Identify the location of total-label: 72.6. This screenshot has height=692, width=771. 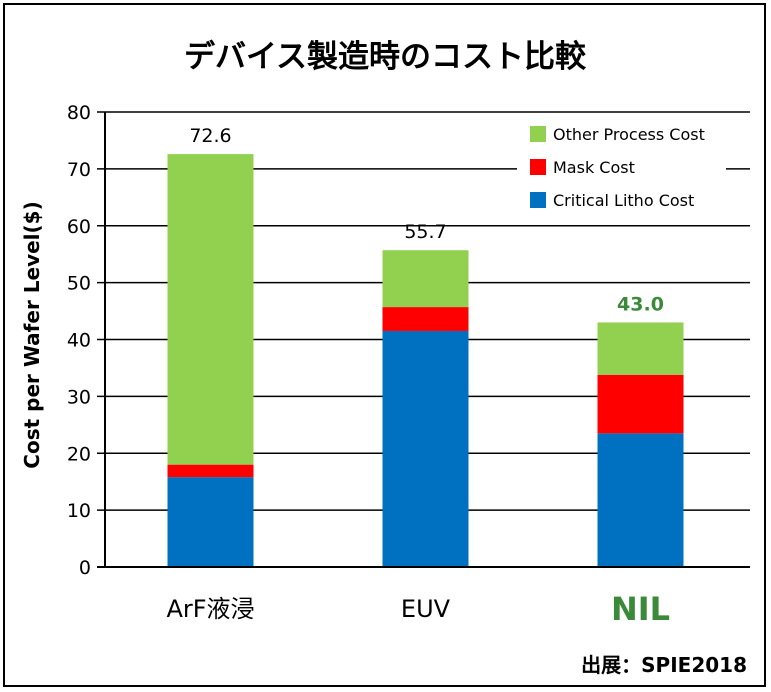
(210, 136).